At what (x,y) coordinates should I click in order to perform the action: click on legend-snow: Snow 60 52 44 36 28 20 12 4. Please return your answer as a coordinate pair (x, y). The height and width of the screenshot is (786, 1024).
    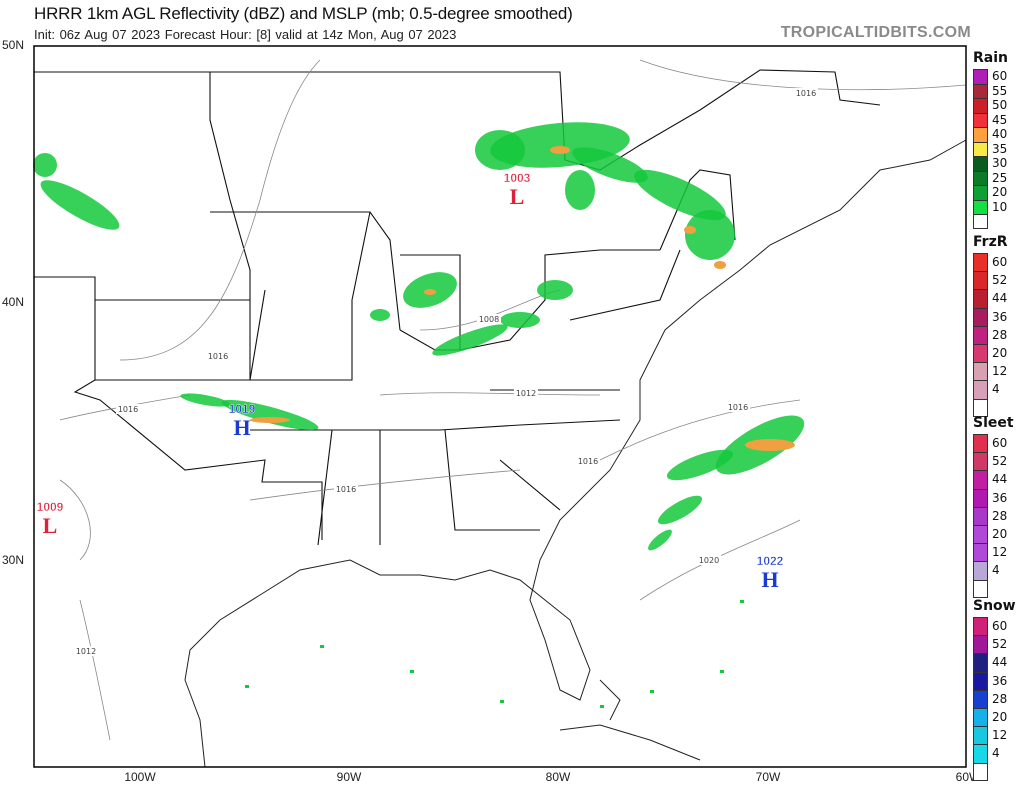
    Looking at the image, I should click on (998, 689).